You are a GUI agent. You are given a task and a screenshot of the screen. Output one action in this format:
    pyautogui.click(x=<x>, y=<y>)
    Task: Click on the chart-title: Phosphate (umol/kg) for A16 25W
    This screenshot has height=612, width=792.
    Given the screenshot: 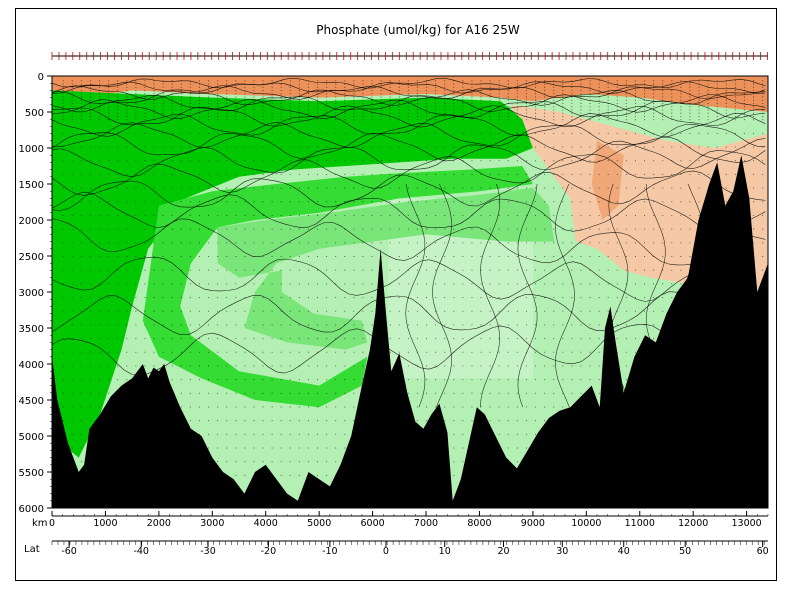 What is the action you would take?
    pyautogui.click(x=418, y=30)
    